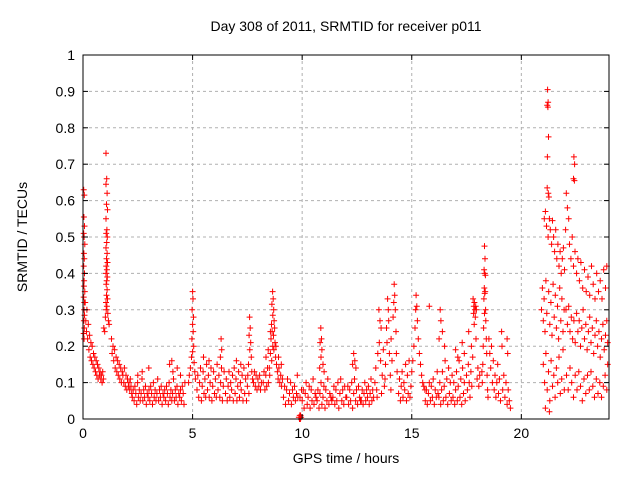  Describe the element at coordinates (71, 419) in the screenshot. I see `y-tick-label: 0` at that location.